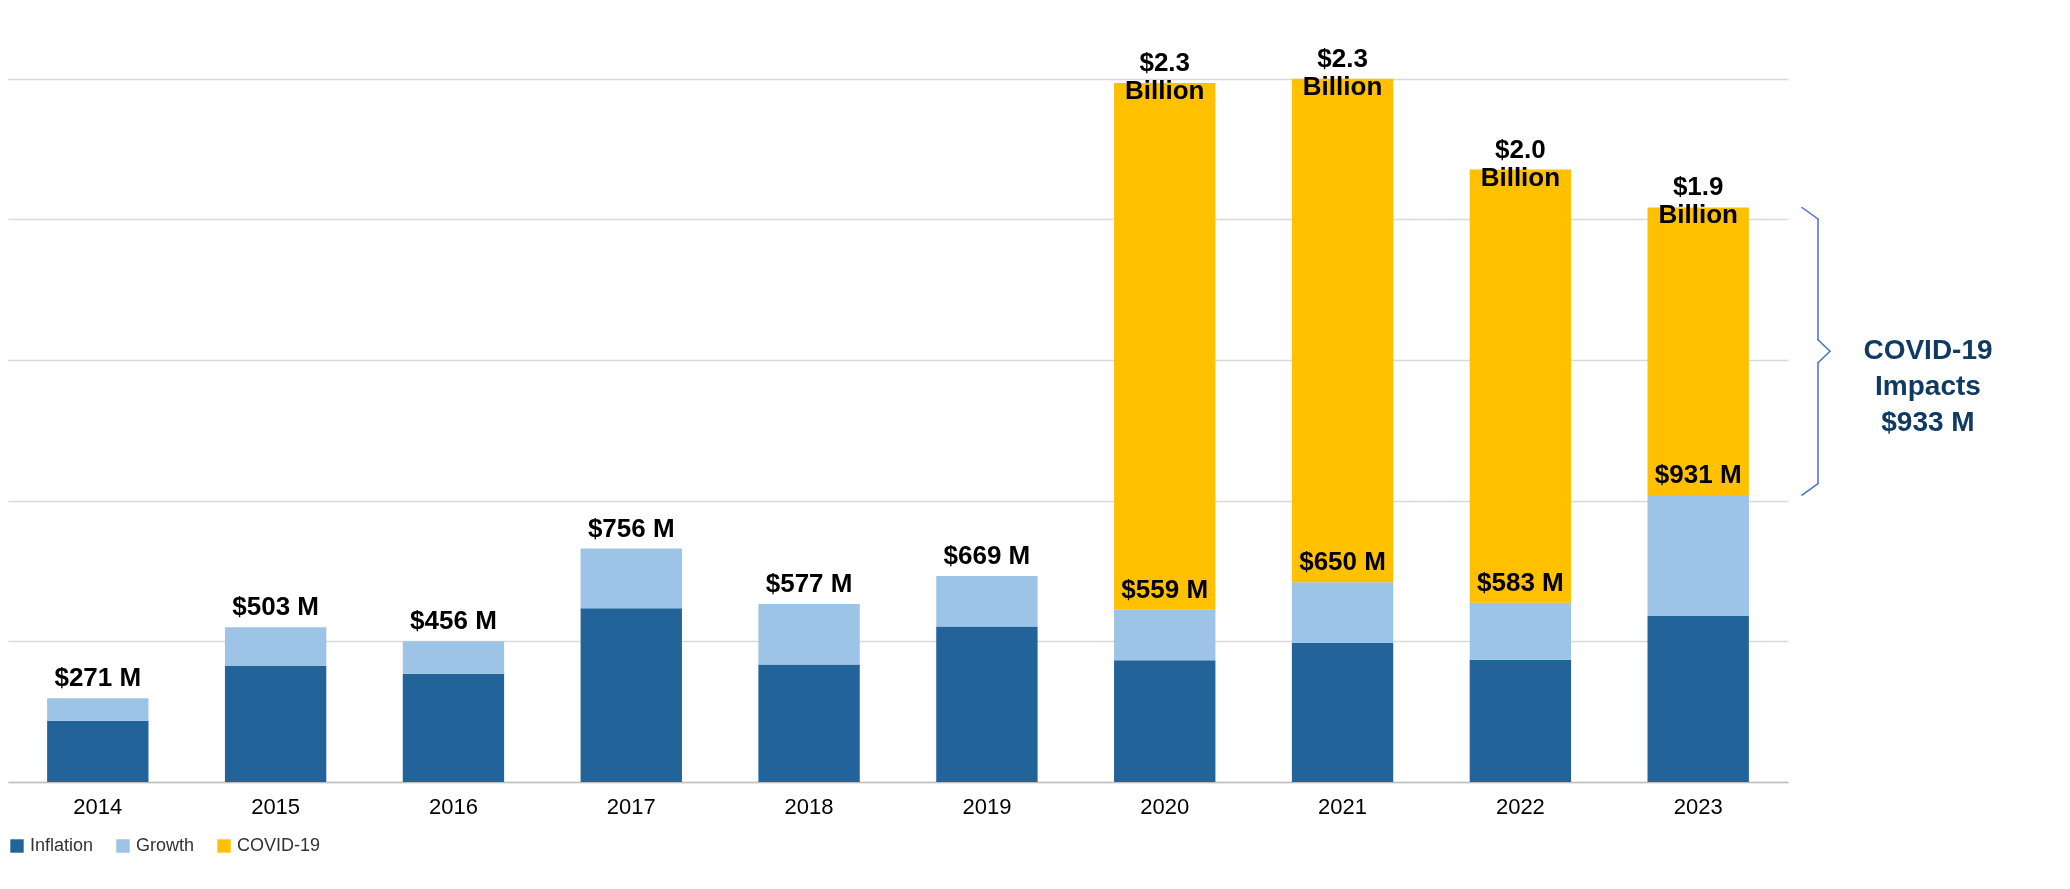 Image resolution: width=2070 pixels, height=889 pixels. I want to click on text: COVID-19 Impacts $933 M, so click(1928, 386).